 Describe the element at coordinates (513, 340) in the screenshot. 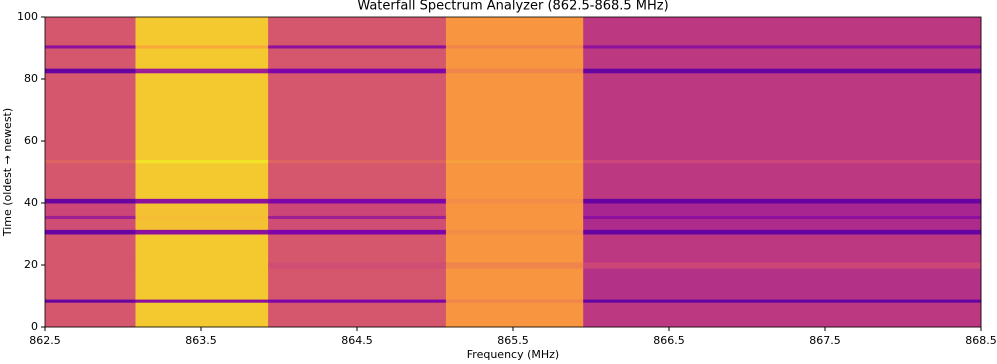

I see `x-tick-label: 865.5` at that location.